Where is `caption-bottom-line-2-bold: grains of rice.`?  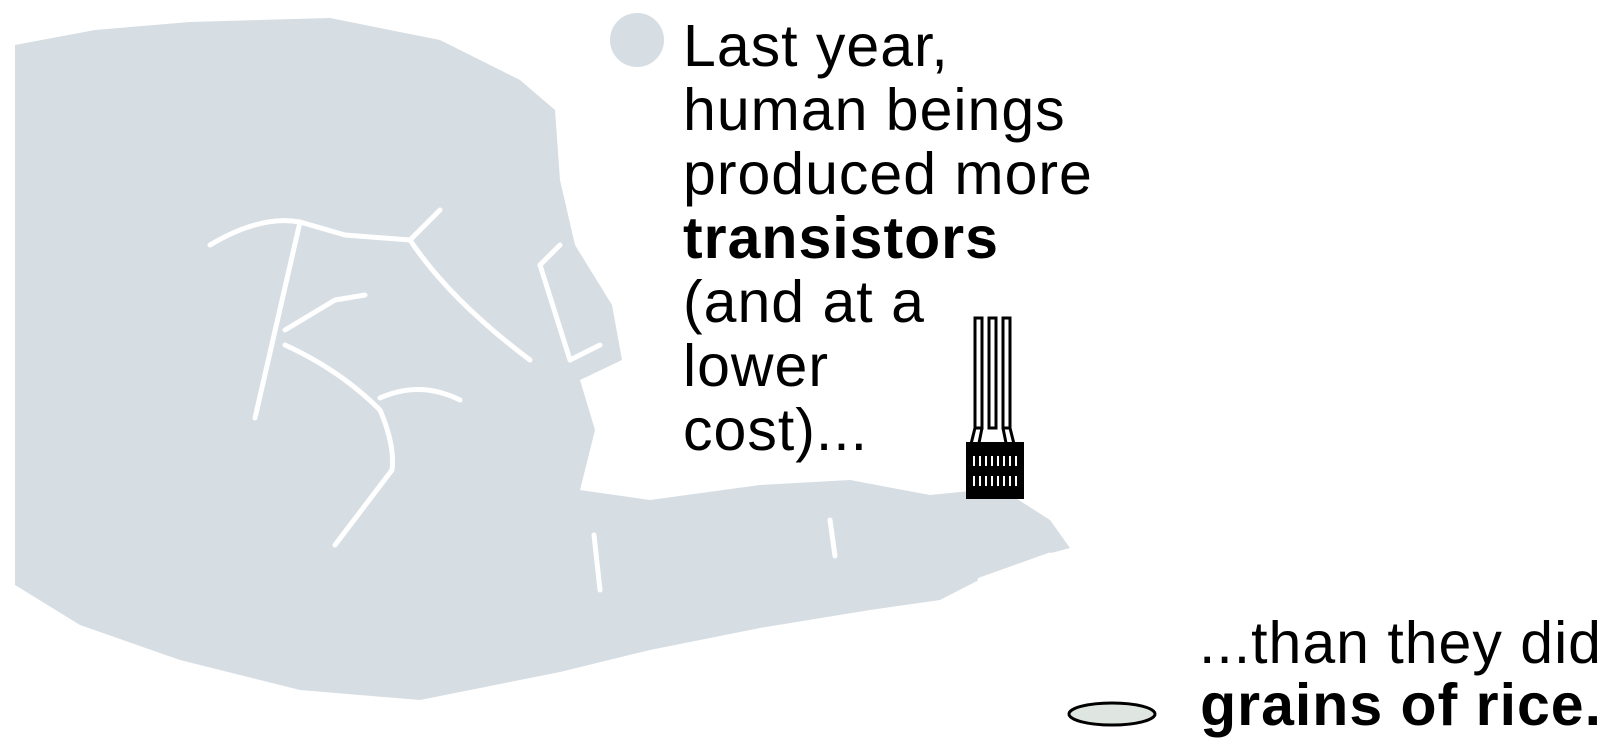
caption-bottom-line-2-bold: grains of rice. is located at coordinates (1401, 705).